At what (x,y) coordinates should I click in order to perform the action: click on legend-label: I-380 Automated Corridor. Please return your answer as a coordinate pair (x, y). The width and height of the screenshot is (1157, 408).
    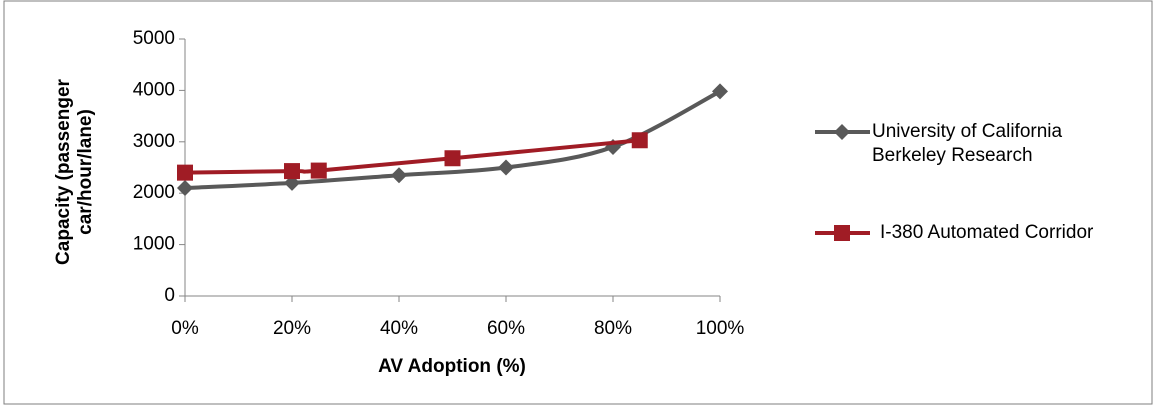
    Looking at the image, I should click on (987, 232).